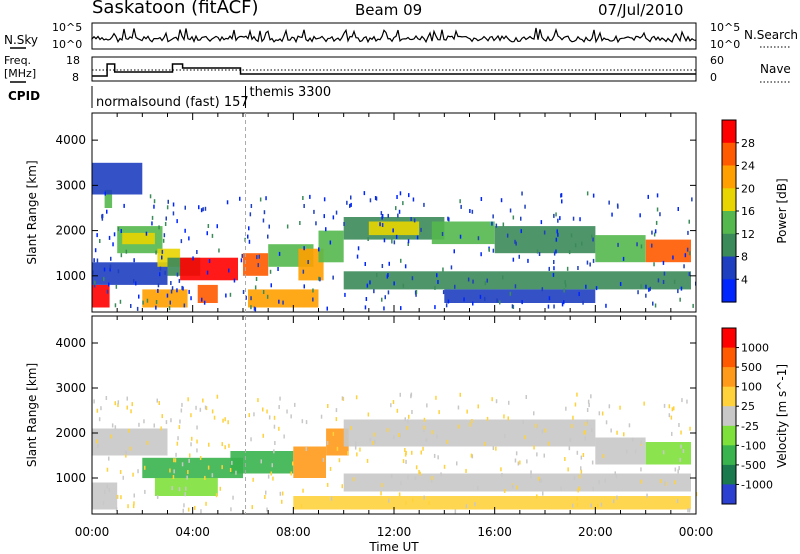  I want to click on x-tick-label: 20:00, so click(595, 532).